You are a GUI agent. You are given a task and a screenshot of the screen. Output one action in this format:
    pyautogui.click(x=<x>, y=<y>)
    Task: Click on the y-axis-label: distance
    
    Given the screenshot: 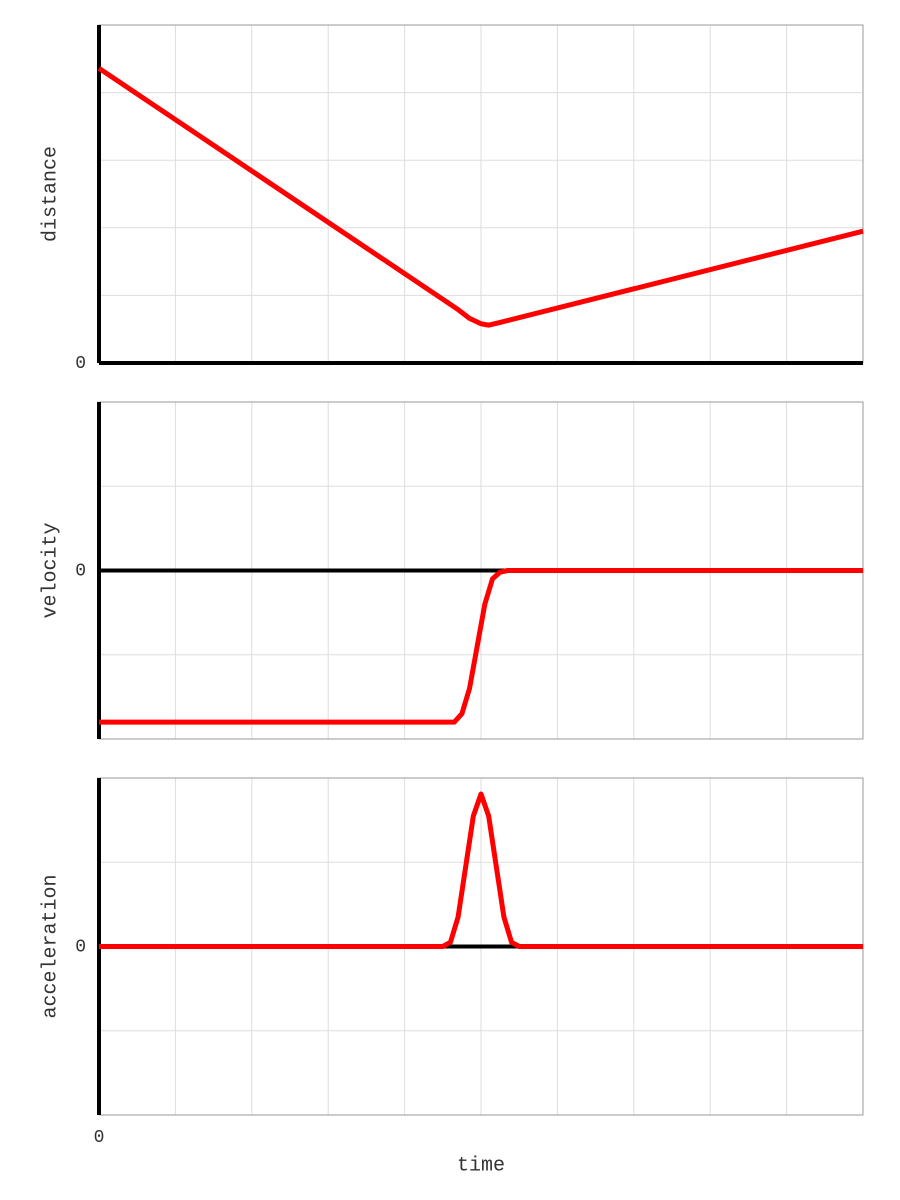 What is the action you would take?
    pyautogui.click(x=50, y=194)
    